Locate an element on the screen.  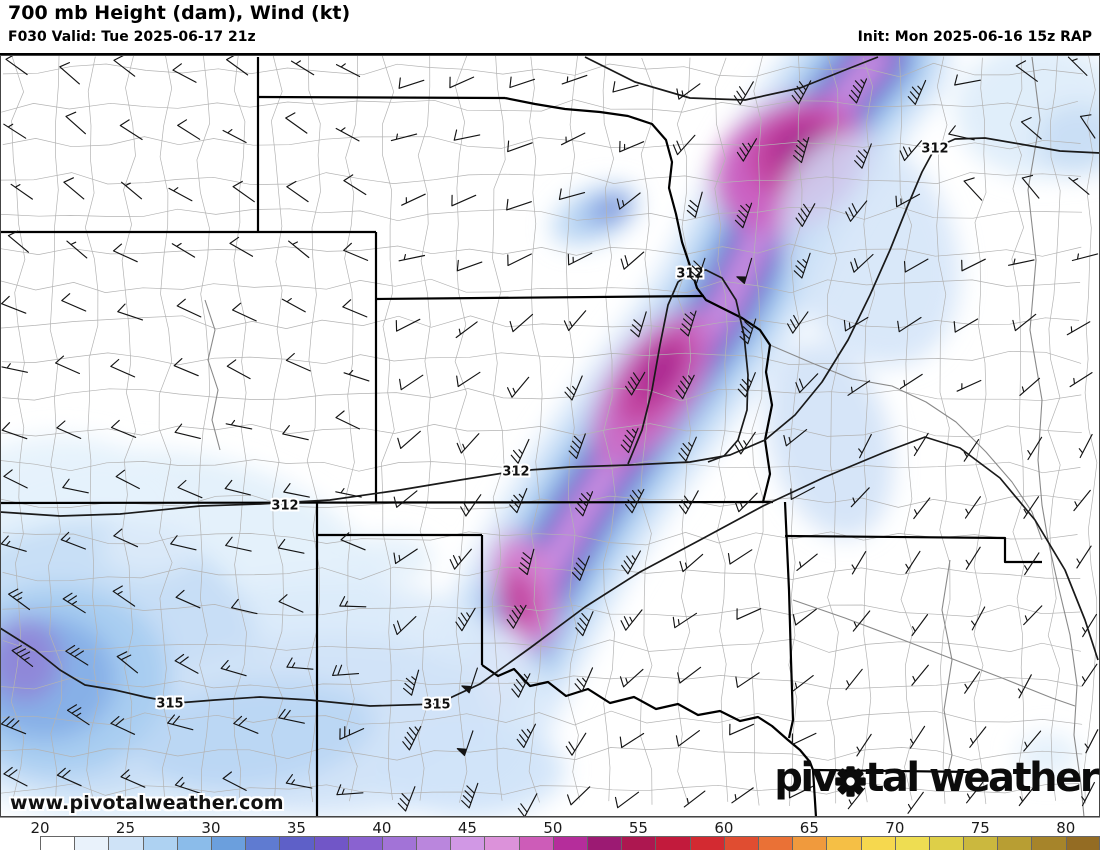
valid-time-label: F030 Valid: Tue 2025-06-17 21z is located at coordinates (132, 37).